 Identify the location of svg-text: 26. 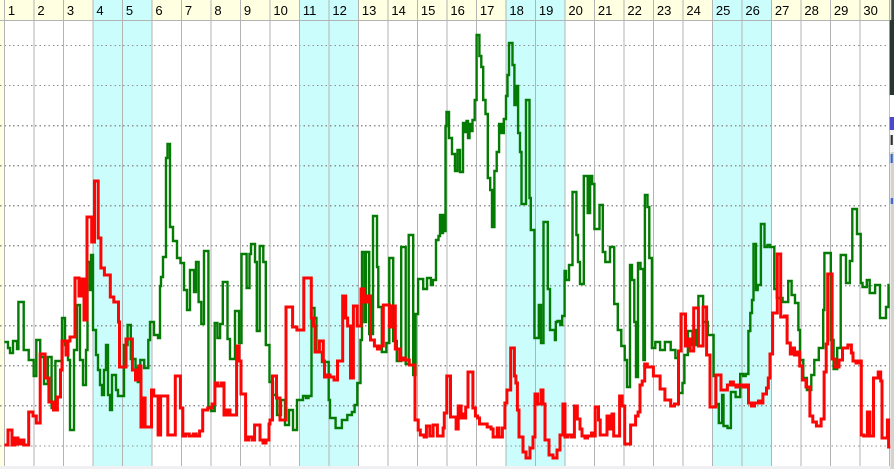
(752, 10).